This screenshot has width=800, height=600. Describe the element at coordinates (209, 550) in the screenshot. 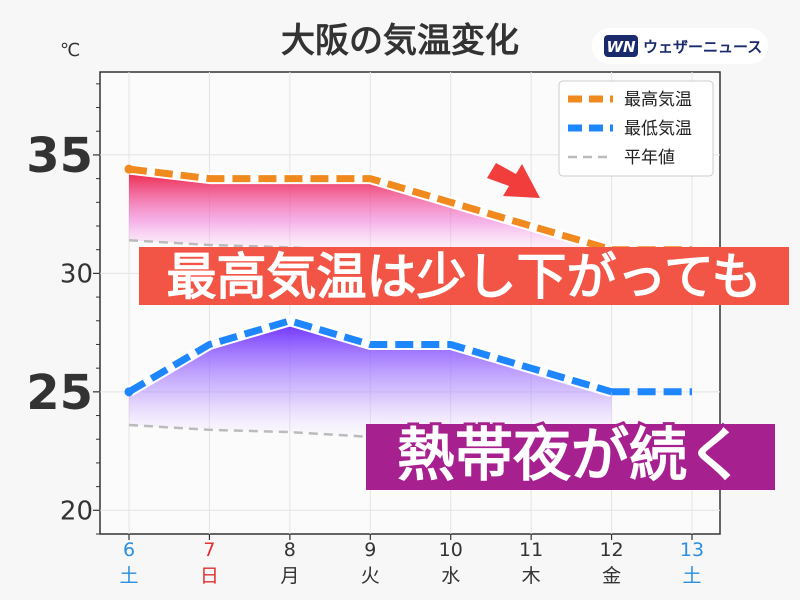

I see `x-tick-label-day: 7` at that location.